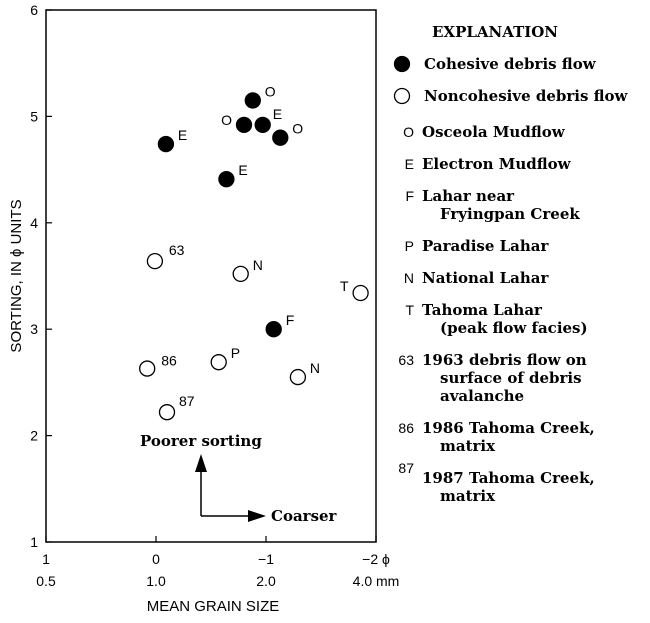 The height and width of the screenshot is (623, 650). Describe the element at coordinates (406, 468) in the screenshot. I see `legend-code: 87` at that location.